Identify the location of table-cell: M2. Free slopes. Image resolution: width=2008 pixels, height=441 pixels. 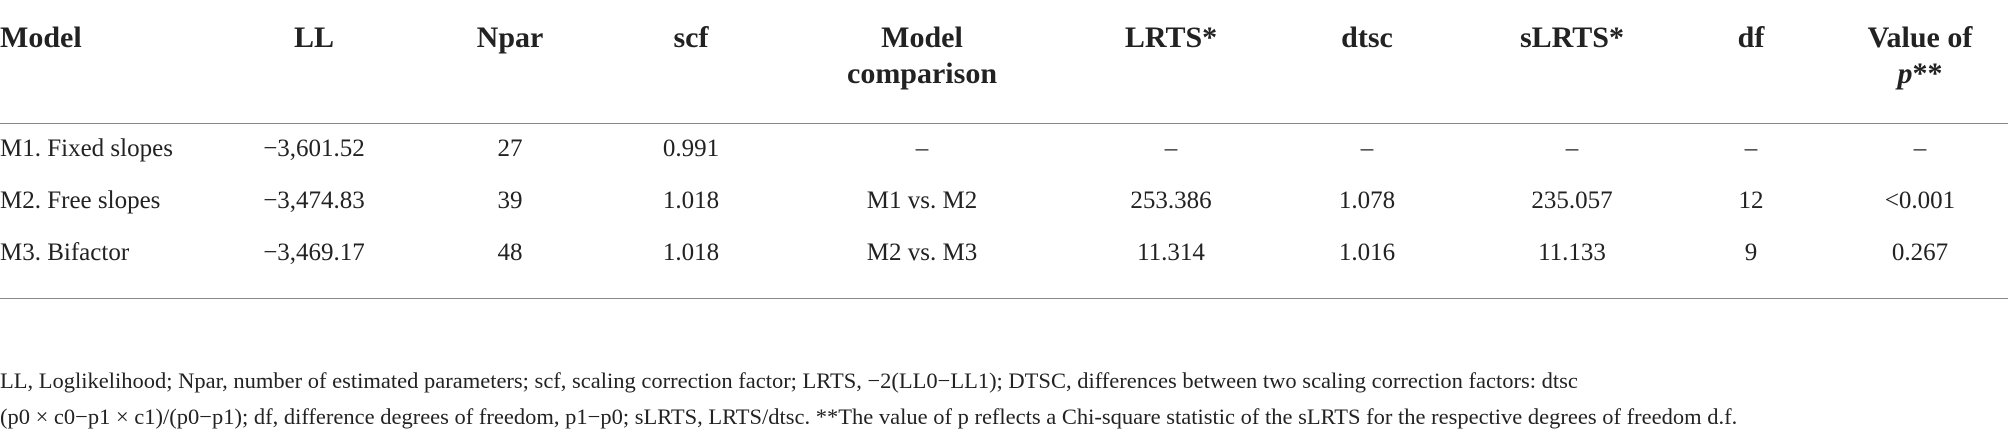
(80, 200).